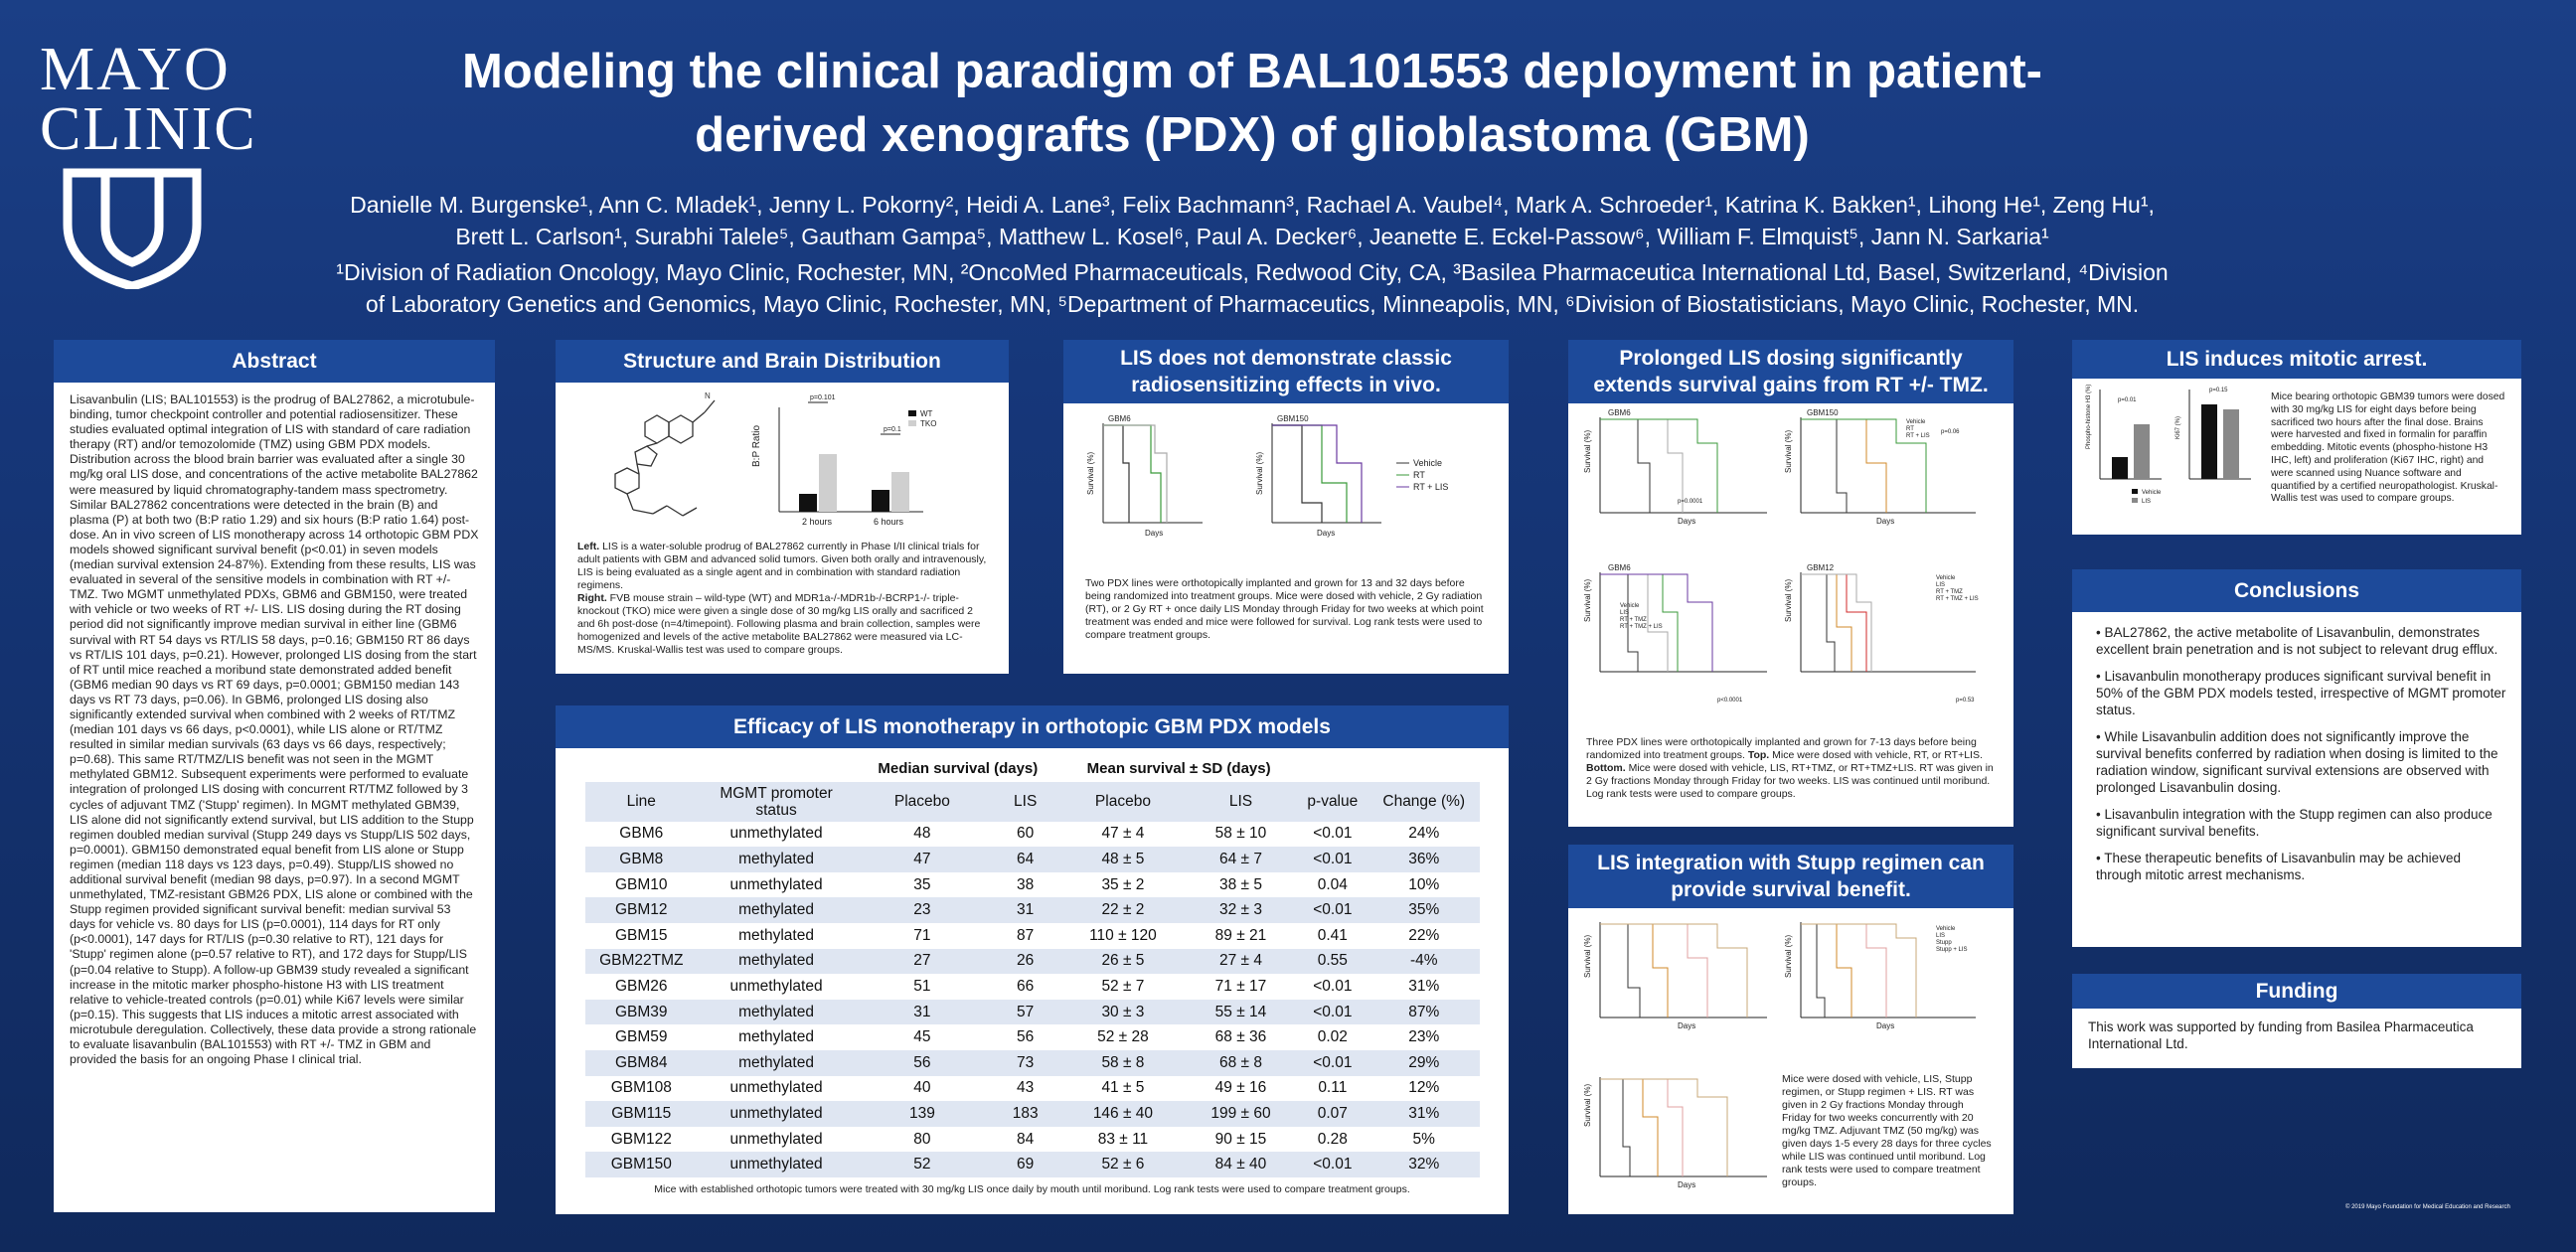 This screenshot has height=1252, width=2576. Describe the element at coordinates (1026, 1012) in the screenshot. I see `table-cell: 57` at that location.